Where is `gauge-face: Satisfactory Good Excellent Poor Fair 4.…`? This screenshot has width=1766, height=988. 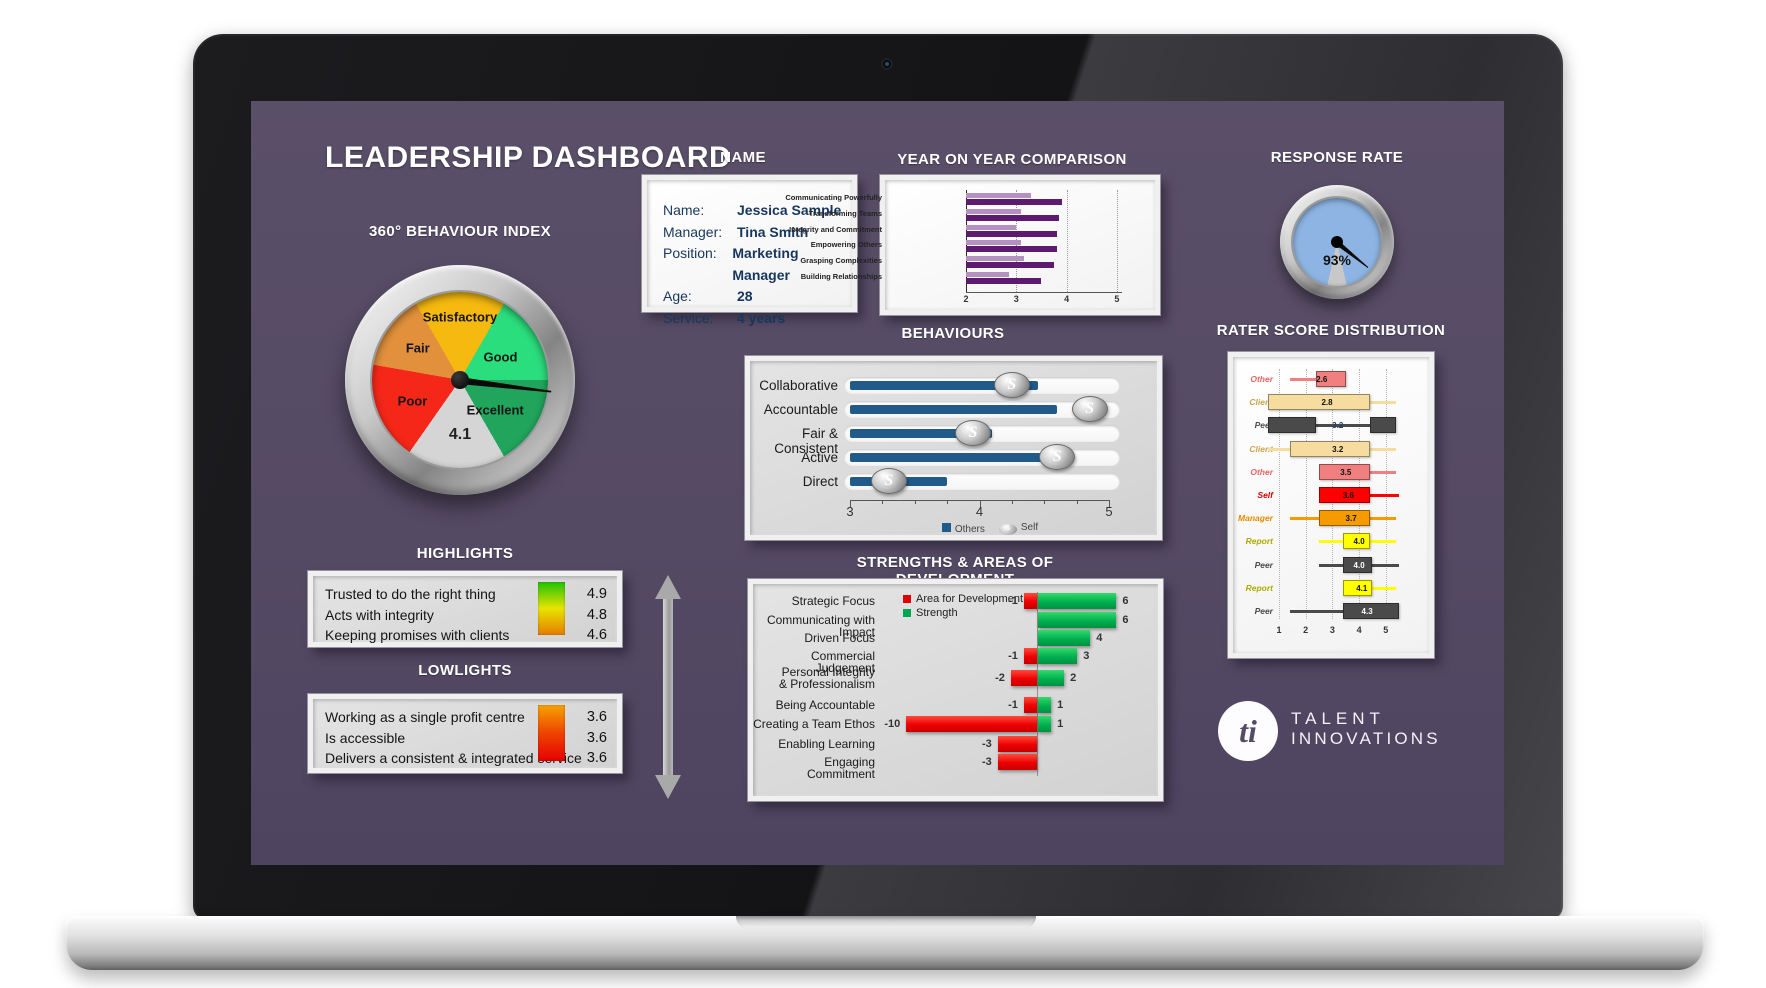 gauge-face: Satisfactory Good Excellent Poor Fair 4.… is located at coordinates (460, 380).